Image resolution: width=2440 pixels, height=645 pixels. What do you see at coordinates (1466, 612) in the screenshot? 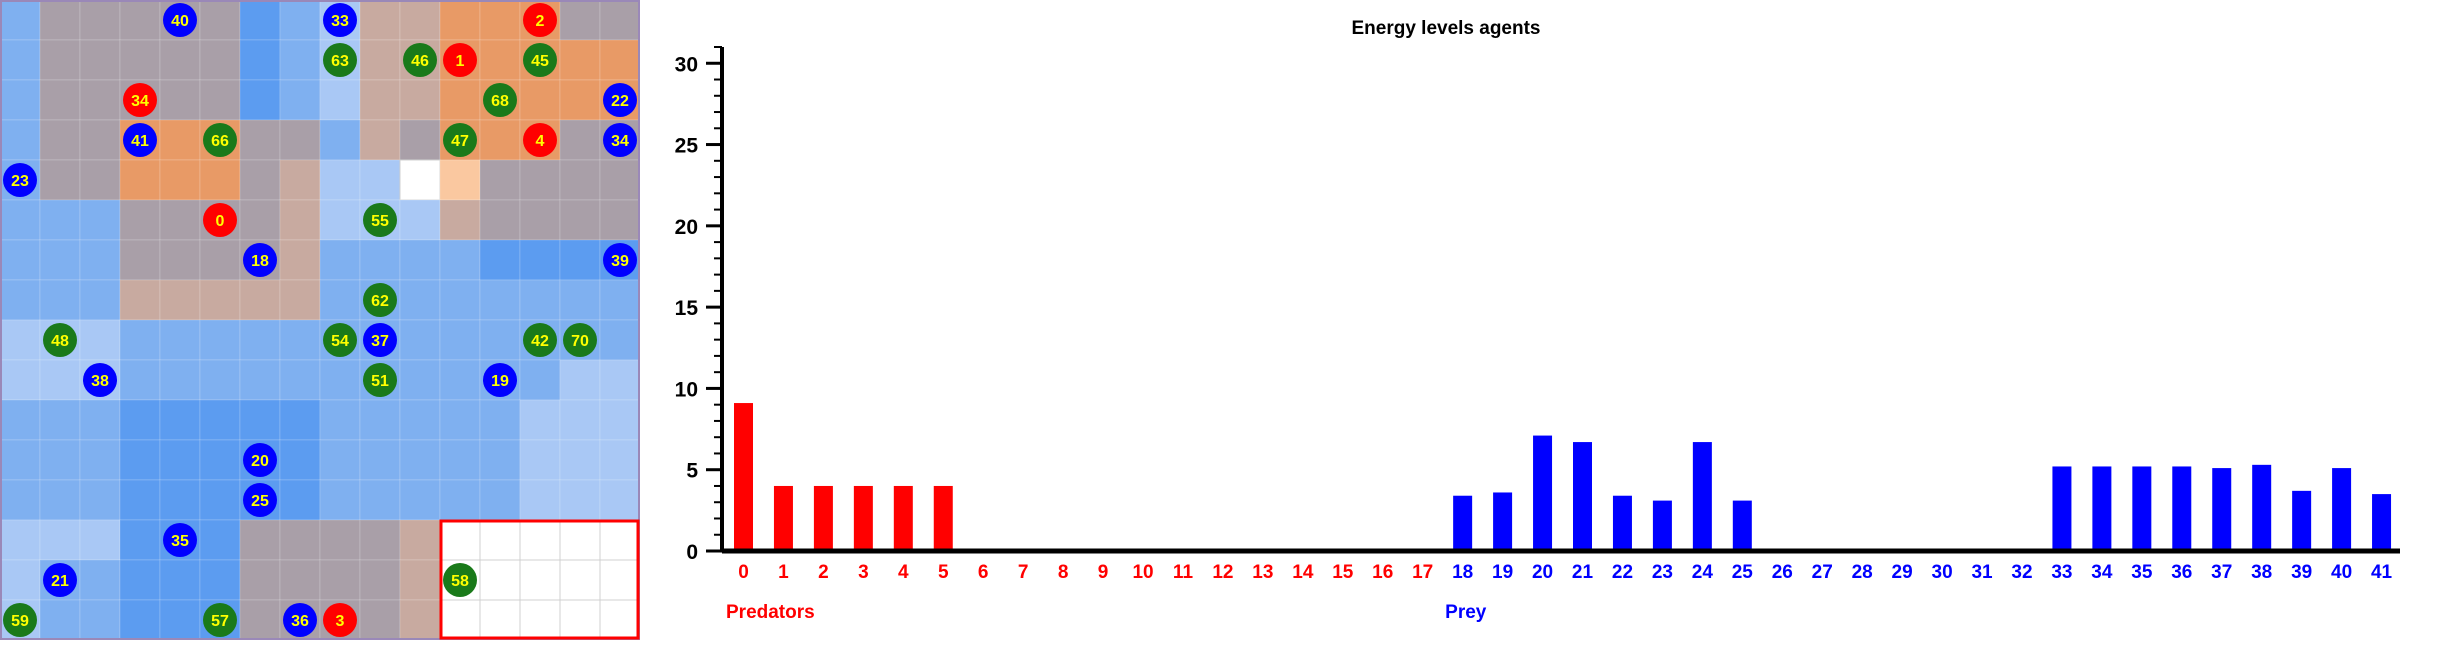
I see `group-label-prey: Prey` at bounding box center [1466, 612].